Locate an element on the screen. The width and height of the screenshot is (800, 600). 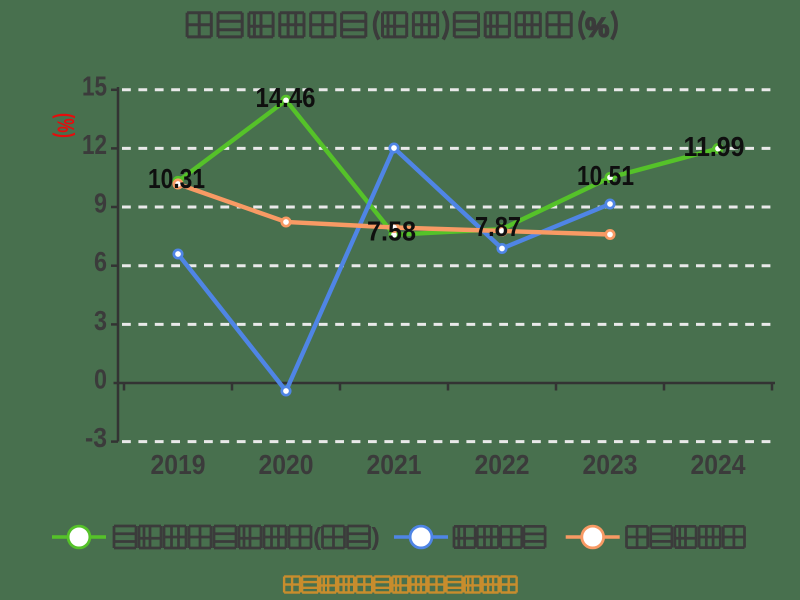
svg-text: 14.46 is located at coordinates (286, 97).